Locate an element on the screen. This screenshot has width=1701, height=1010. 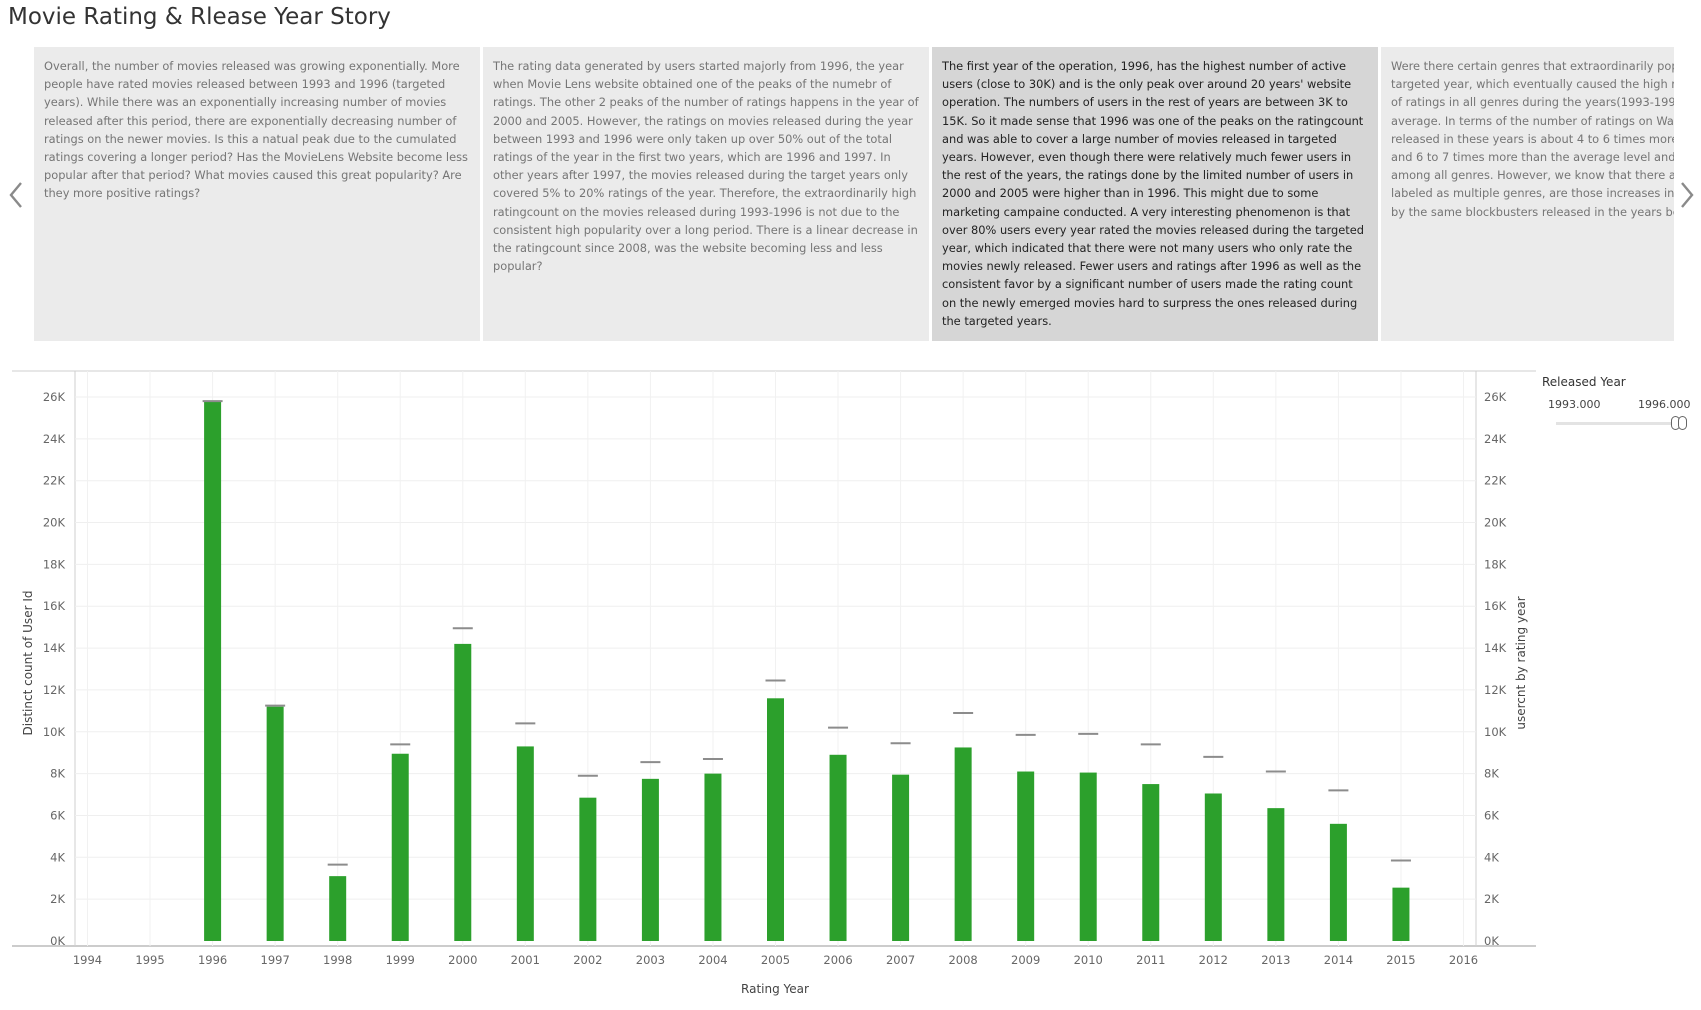
released-year-max-handle is located at coordinates (1682, 423).